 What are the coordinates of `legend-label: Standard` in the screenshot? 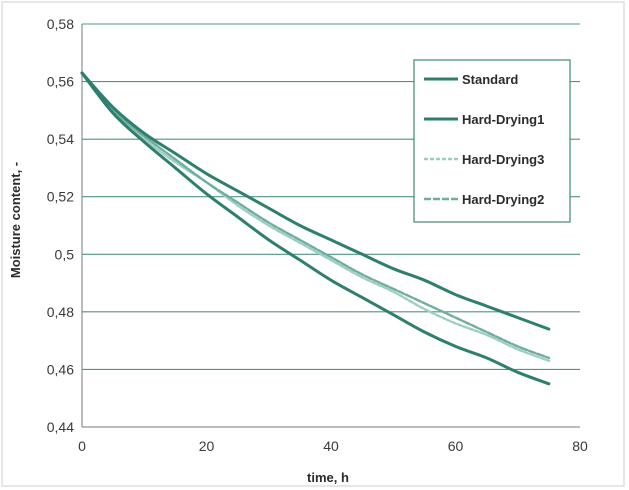 It's located at (490, 79).